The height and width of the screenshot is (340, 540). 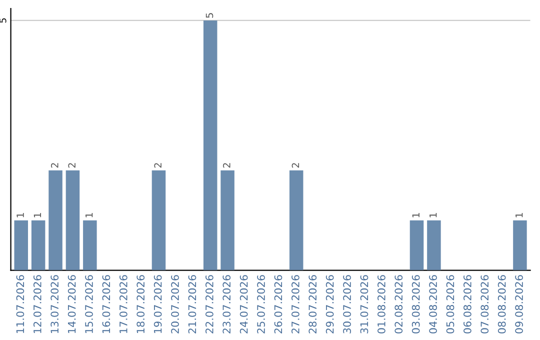 I want to click on x-tick-label: 04.08.2026, so click(x=433, y=304).